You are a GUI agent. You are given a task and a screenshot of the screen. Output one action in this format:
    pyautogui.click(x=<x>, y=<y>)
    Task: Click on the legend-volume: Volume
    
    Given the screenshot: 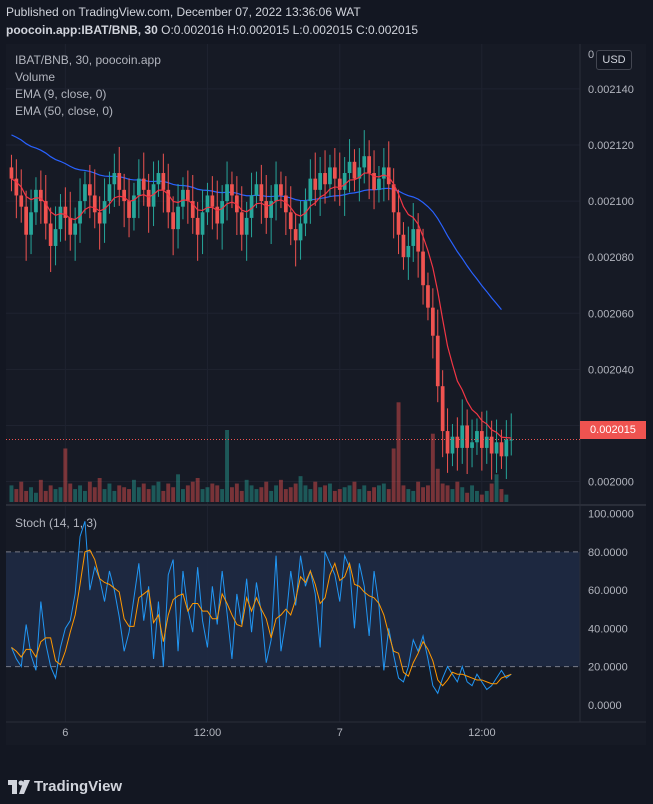 What is the action you would take?
    pyautogui.click(x=35, y=77)
    